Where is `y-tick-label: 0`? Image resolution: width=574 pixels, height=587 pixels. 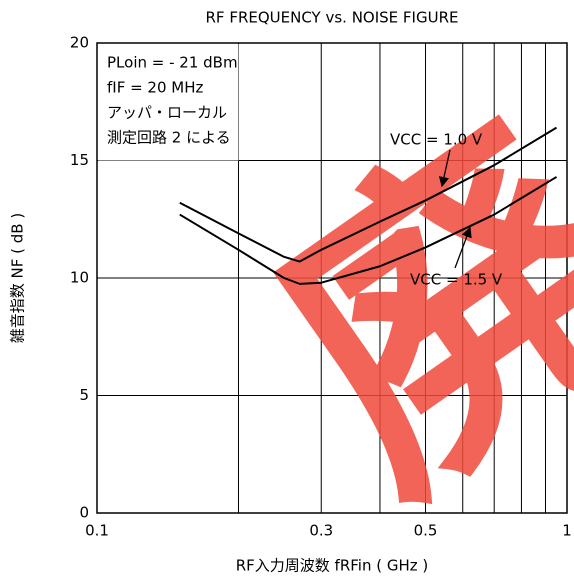
y-tick-label: 0 is located at coordinates (84, 513).